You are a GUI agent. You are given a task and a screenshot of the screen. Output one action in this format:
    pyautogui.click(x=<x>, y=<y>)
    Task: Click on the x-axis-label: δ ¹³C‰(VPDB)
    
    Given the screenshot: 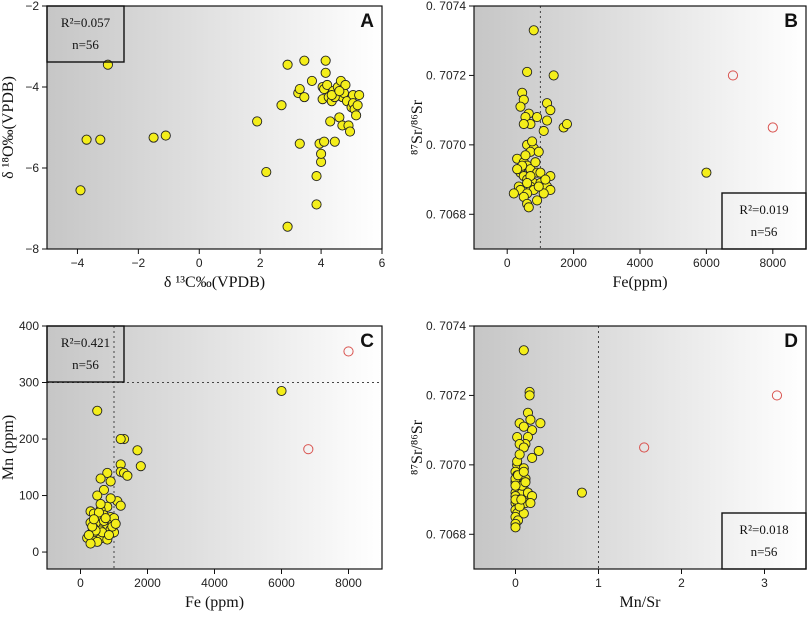 What is the action you would take?
    pyautogui.click(x=214, y=282)
    